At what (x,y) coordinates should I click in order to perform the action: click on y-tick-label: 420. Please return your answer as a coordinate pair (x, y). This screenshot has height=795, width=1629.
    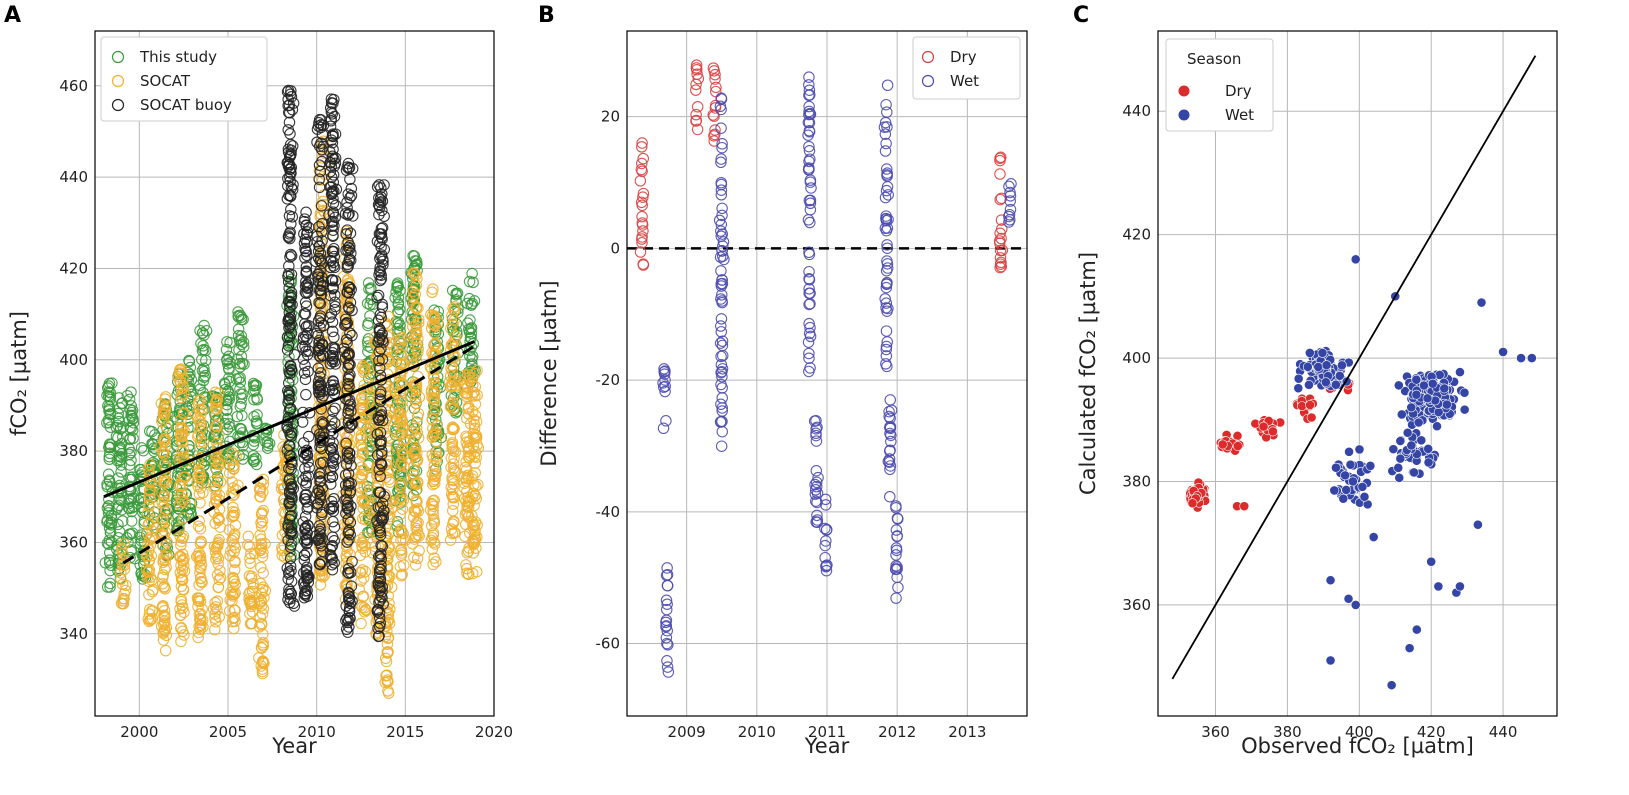
    Looking at the image, I should click on (73, 268).